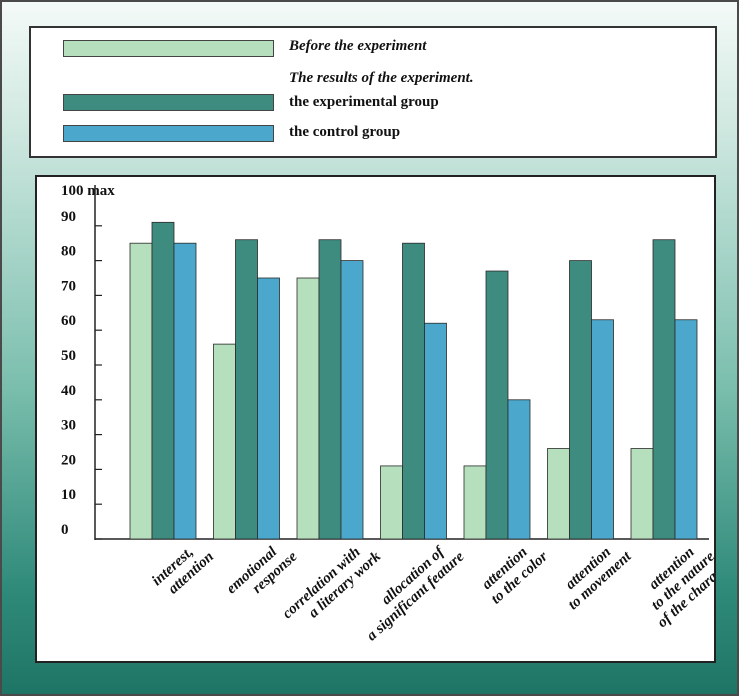 The height and width of the screenshot is (696, 739). Describe the element at coordinates (68, 495) in the screenshot. I see `y-tick-label: 10` at that location.